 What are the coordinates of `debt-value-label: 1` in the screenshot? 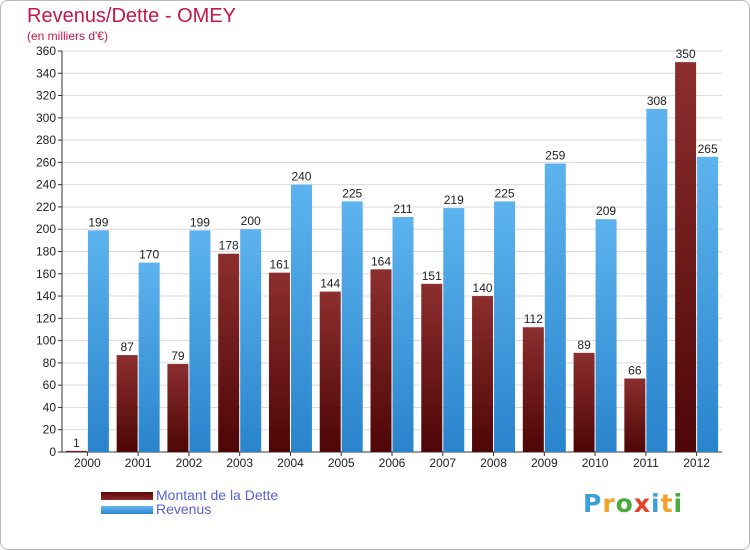 It's located at (76, 443).